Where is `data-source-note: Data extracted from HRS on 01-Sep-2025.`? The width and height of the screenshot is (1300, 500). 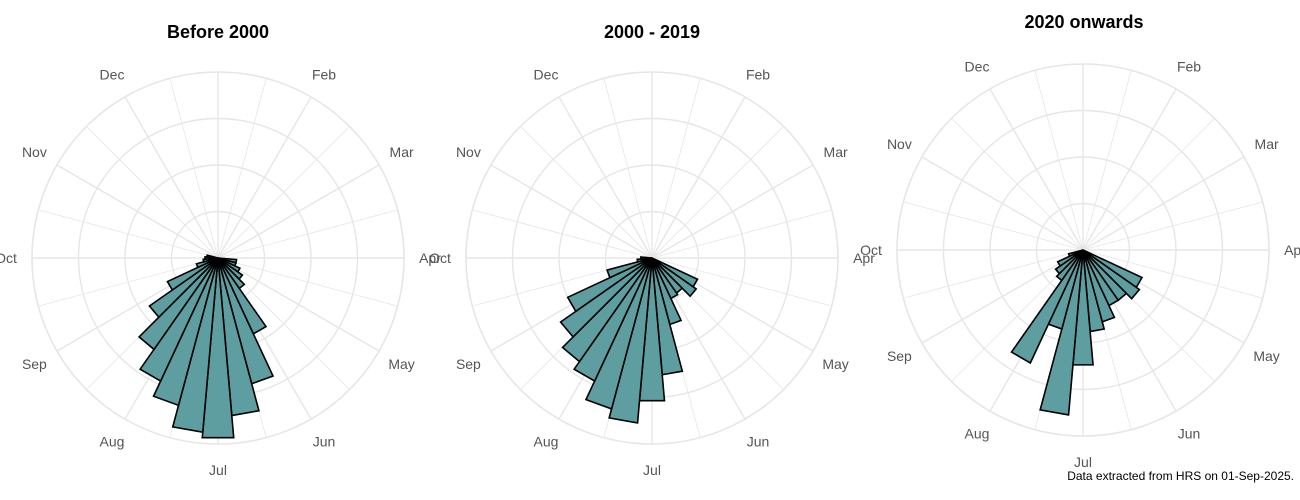
data-source-note: Data extracted from HRS on 01-Sep-2025. is located at coordinates (1180, 476).